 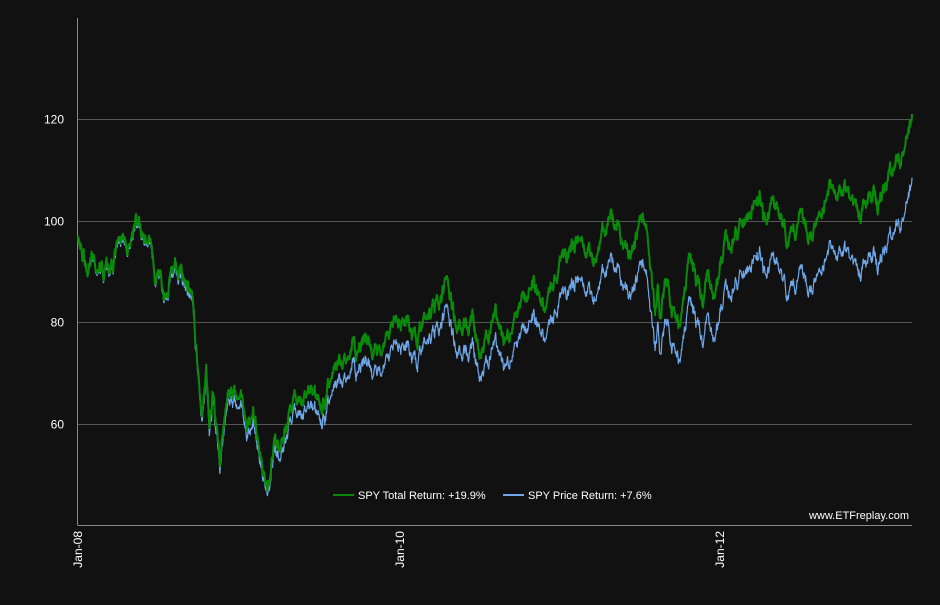 What do you see at coordinates (720, 549) in the screenshot?
I see `x-tick-label-jan-12: Jan-12` at bounding box center [720, 549].